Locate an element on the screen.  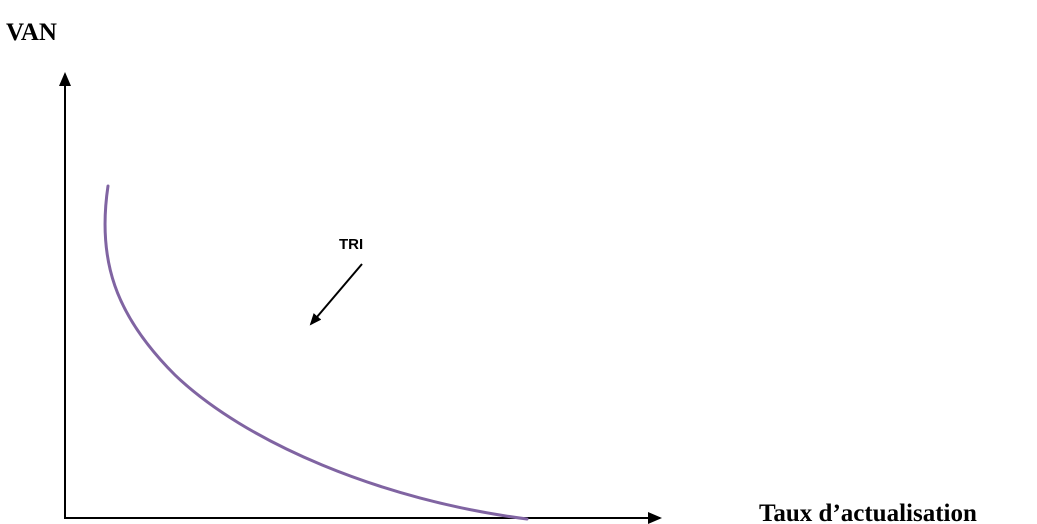
x-axis-label: Taux d’actualisation is located at coordinates (868, 512).